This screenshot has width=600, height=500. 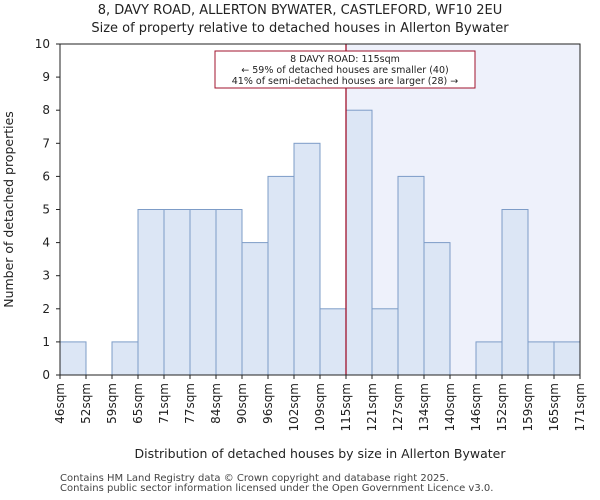 What do you see at coordinates (294, 407) in the screenshot?
I see `x-tick-label: 102sqm` at bounding box center [294, 407].